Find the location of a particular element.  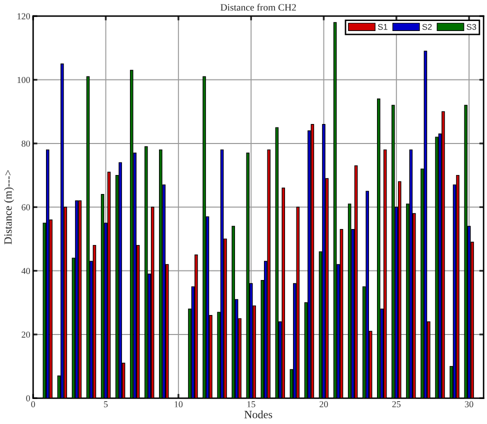

x-tick-label: 15 is located at coordinates (251, 404).